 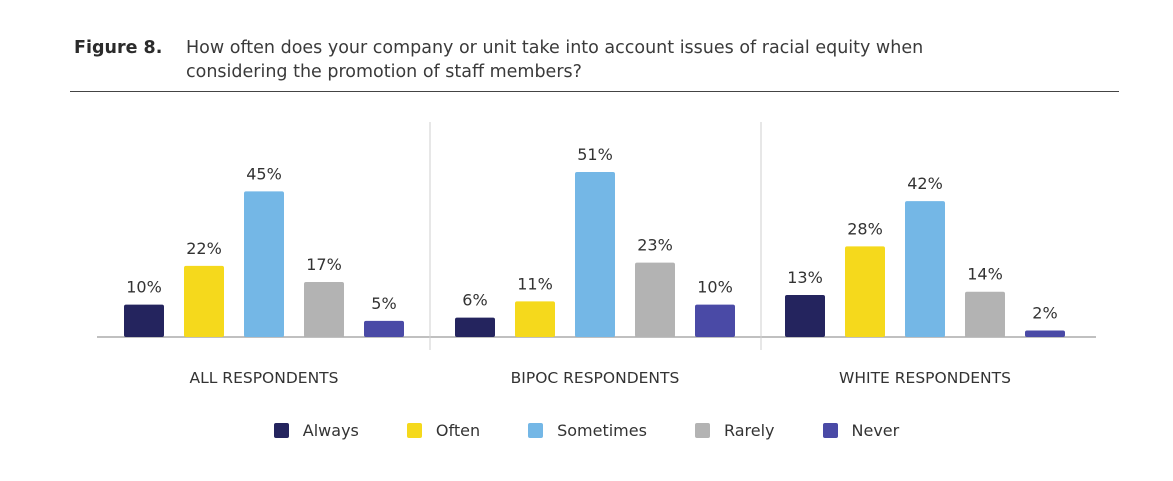 I want to click on legend-item-often: Often, so click(x=443, y=430).